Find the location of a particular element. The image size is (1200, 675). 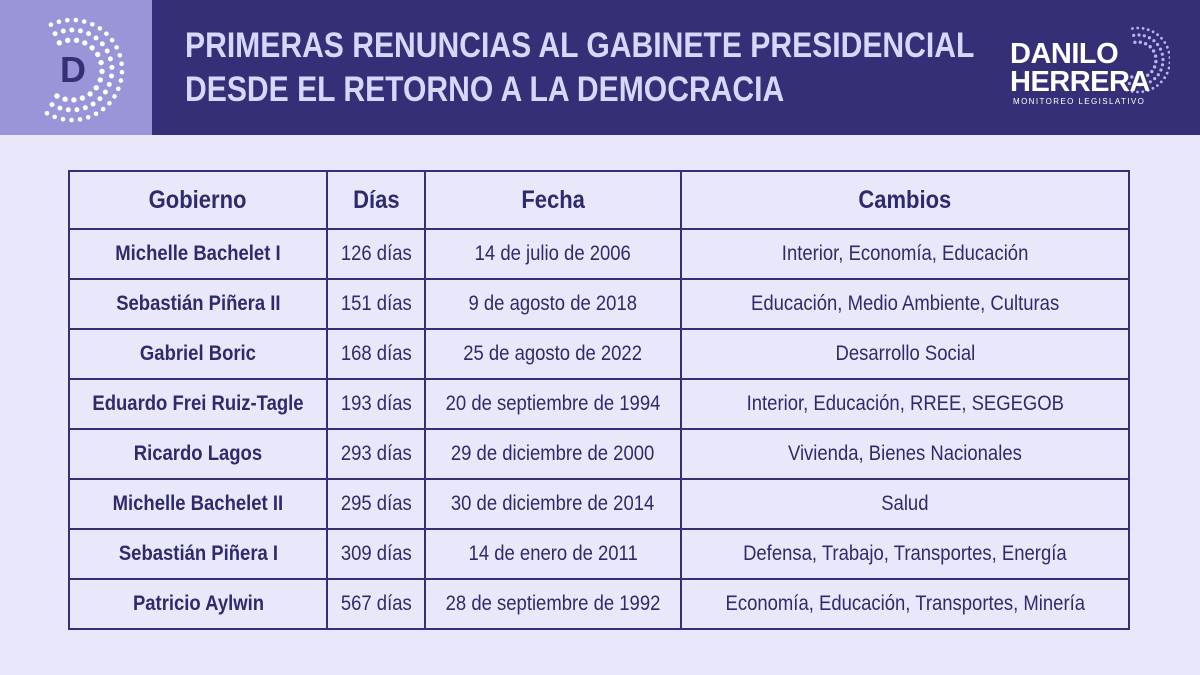

table-header-row: Gobierno Días Fecha Cambios is located at coordinates (599, 200).